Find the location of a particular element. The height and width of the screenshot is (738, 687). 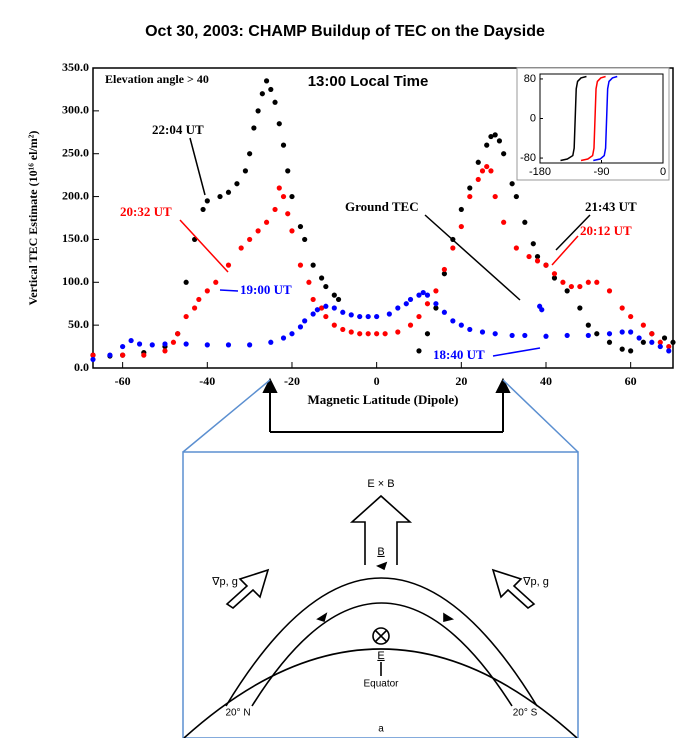

x-tick-label: -40 is located at coordinates (207, 381).